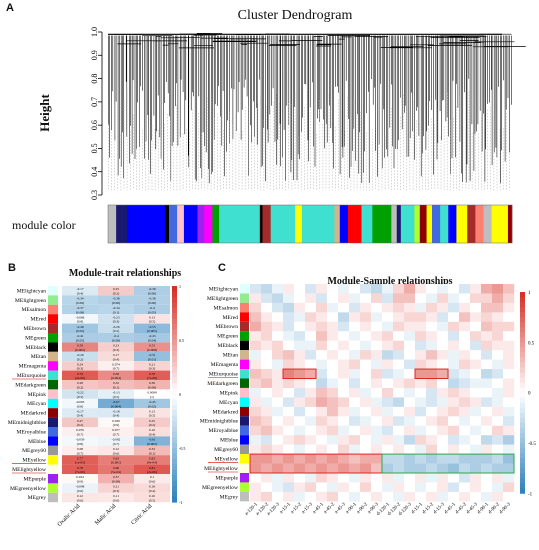 This screenshot has width=539, height=550. I want to click on trait-cell-corr: 0.16, so click(152, 430).